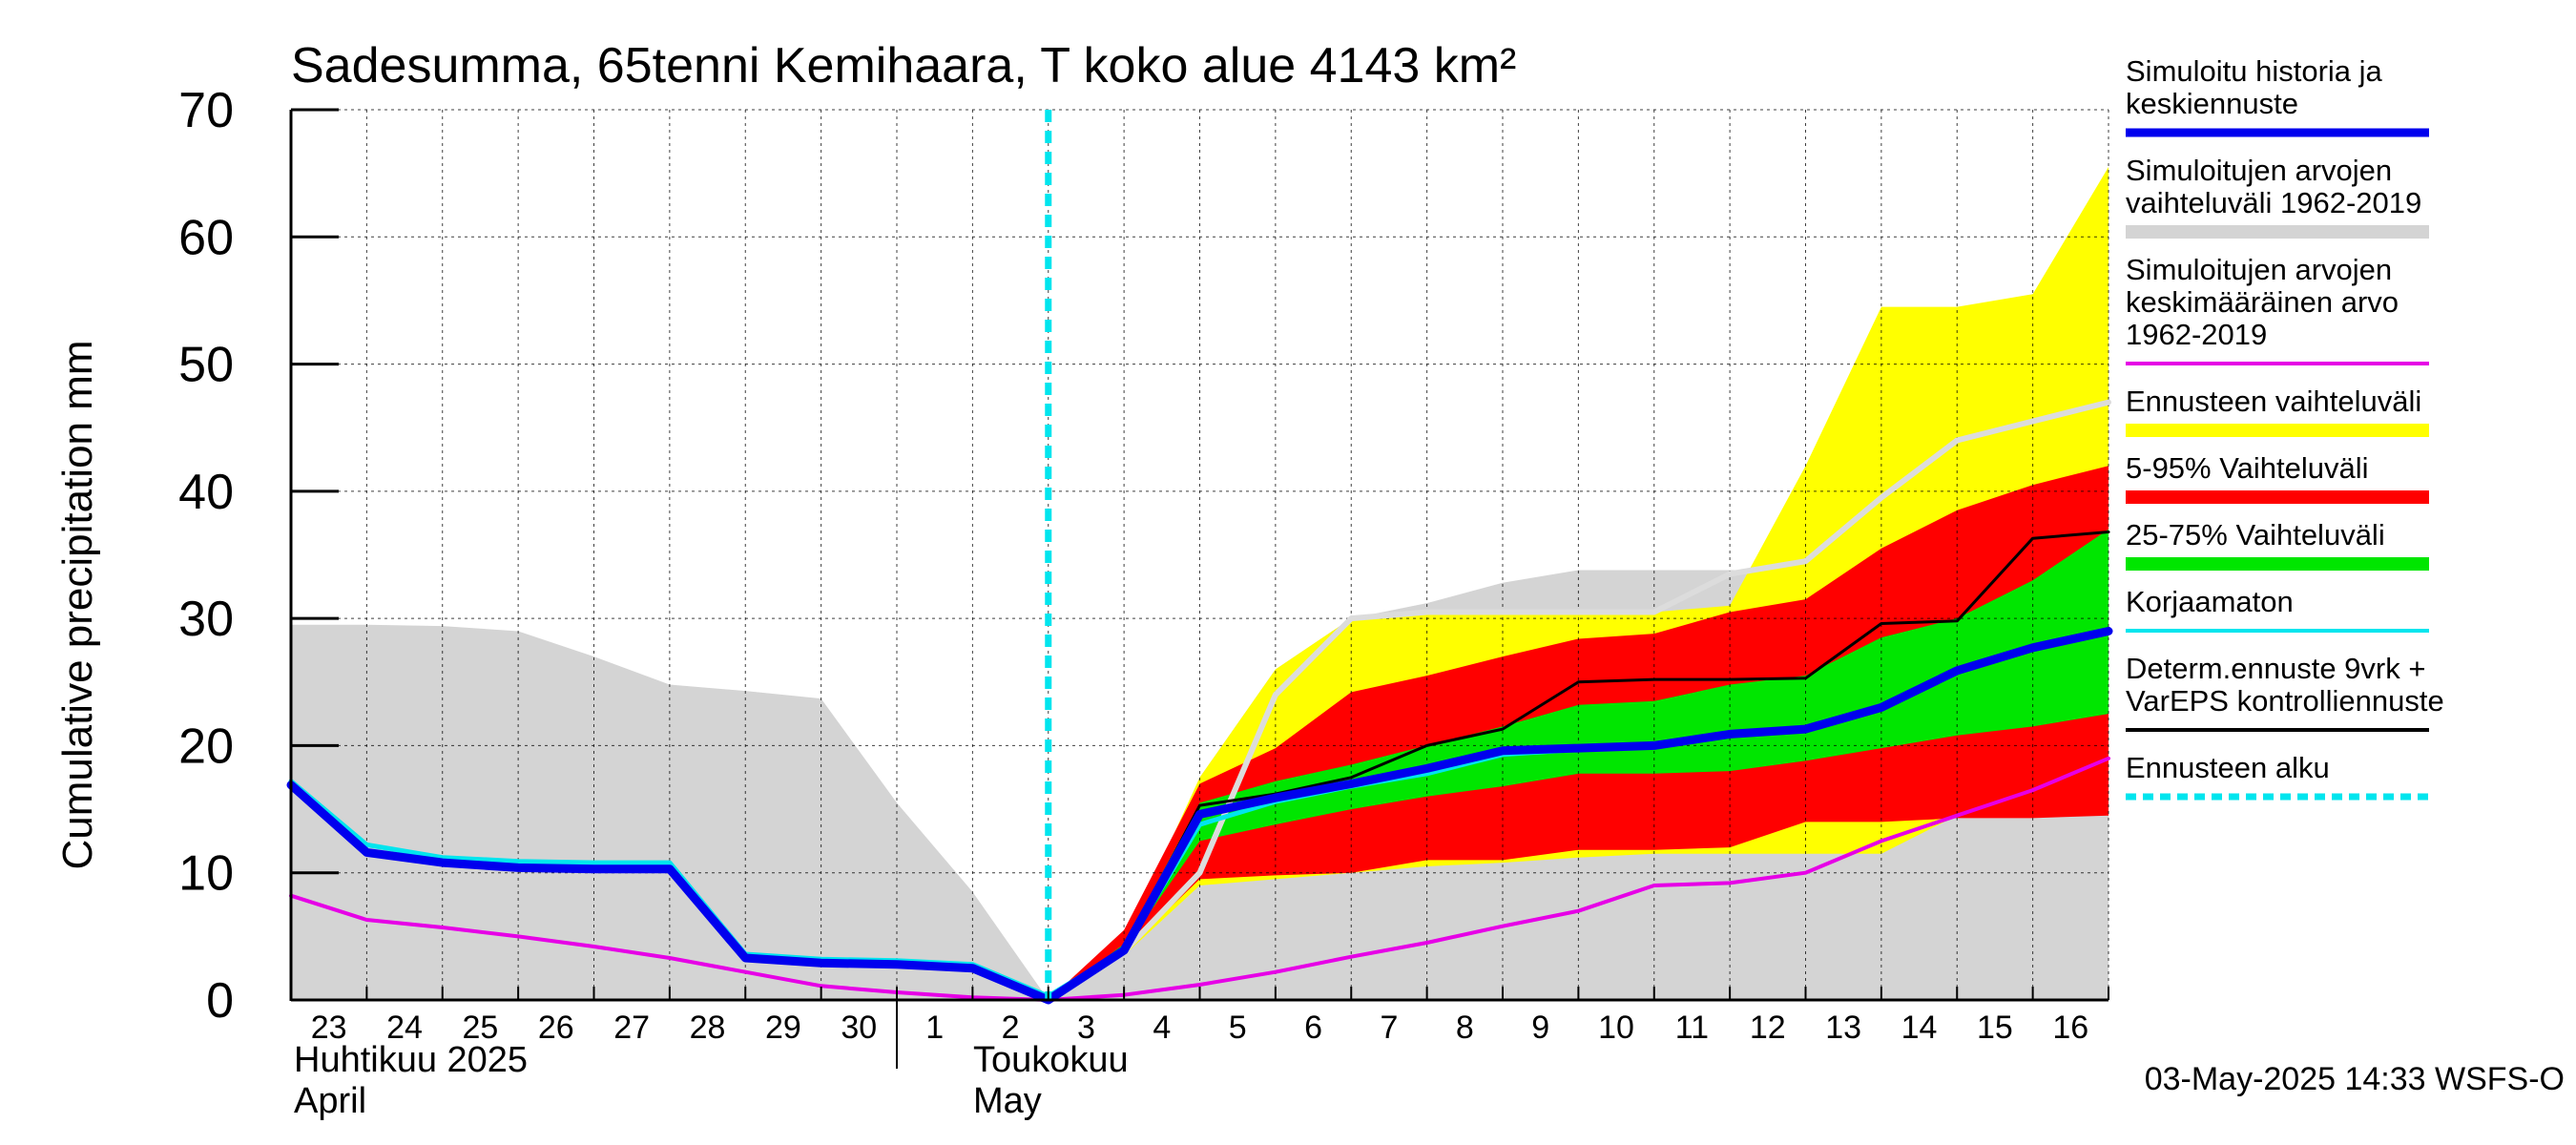 The width and height of the screenshot is (2576, 1145). I want to click on legend-label: Ennusteen vaihteluväli, so click(2273, 402).